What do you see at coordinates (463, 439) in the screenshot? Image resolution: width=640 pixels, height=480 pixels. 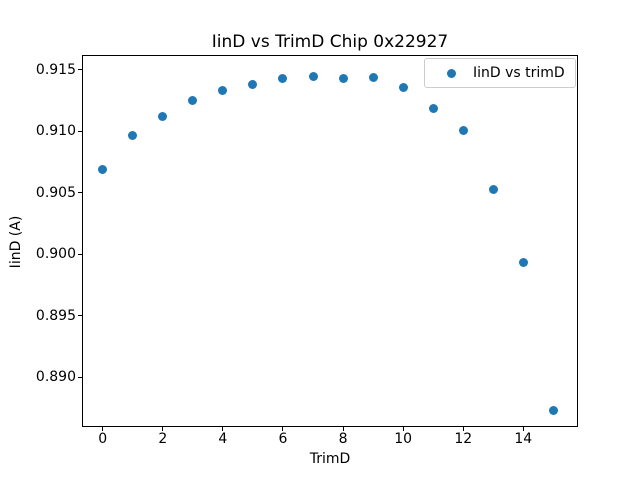 I see `x-tick-label: 12` at bounding box center [463, 439].